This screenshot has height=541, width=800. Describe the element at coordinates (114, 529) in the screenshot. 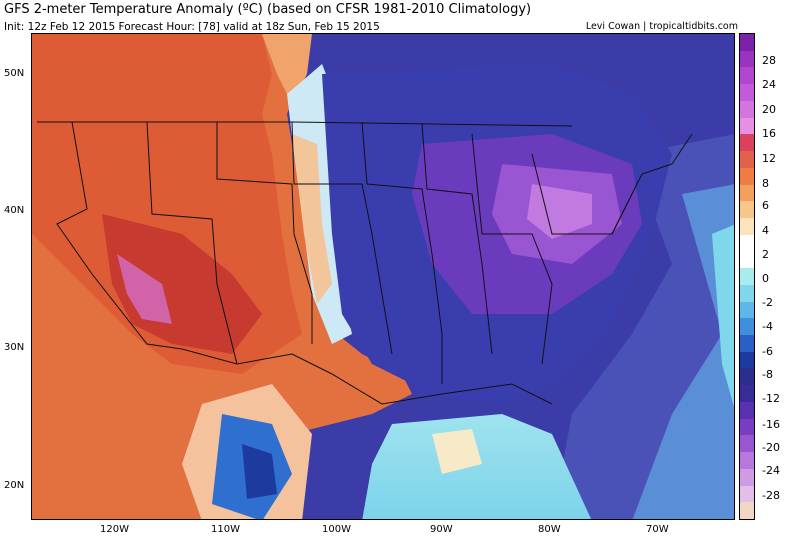

I see `lon-label-120w: 120W` at that location.